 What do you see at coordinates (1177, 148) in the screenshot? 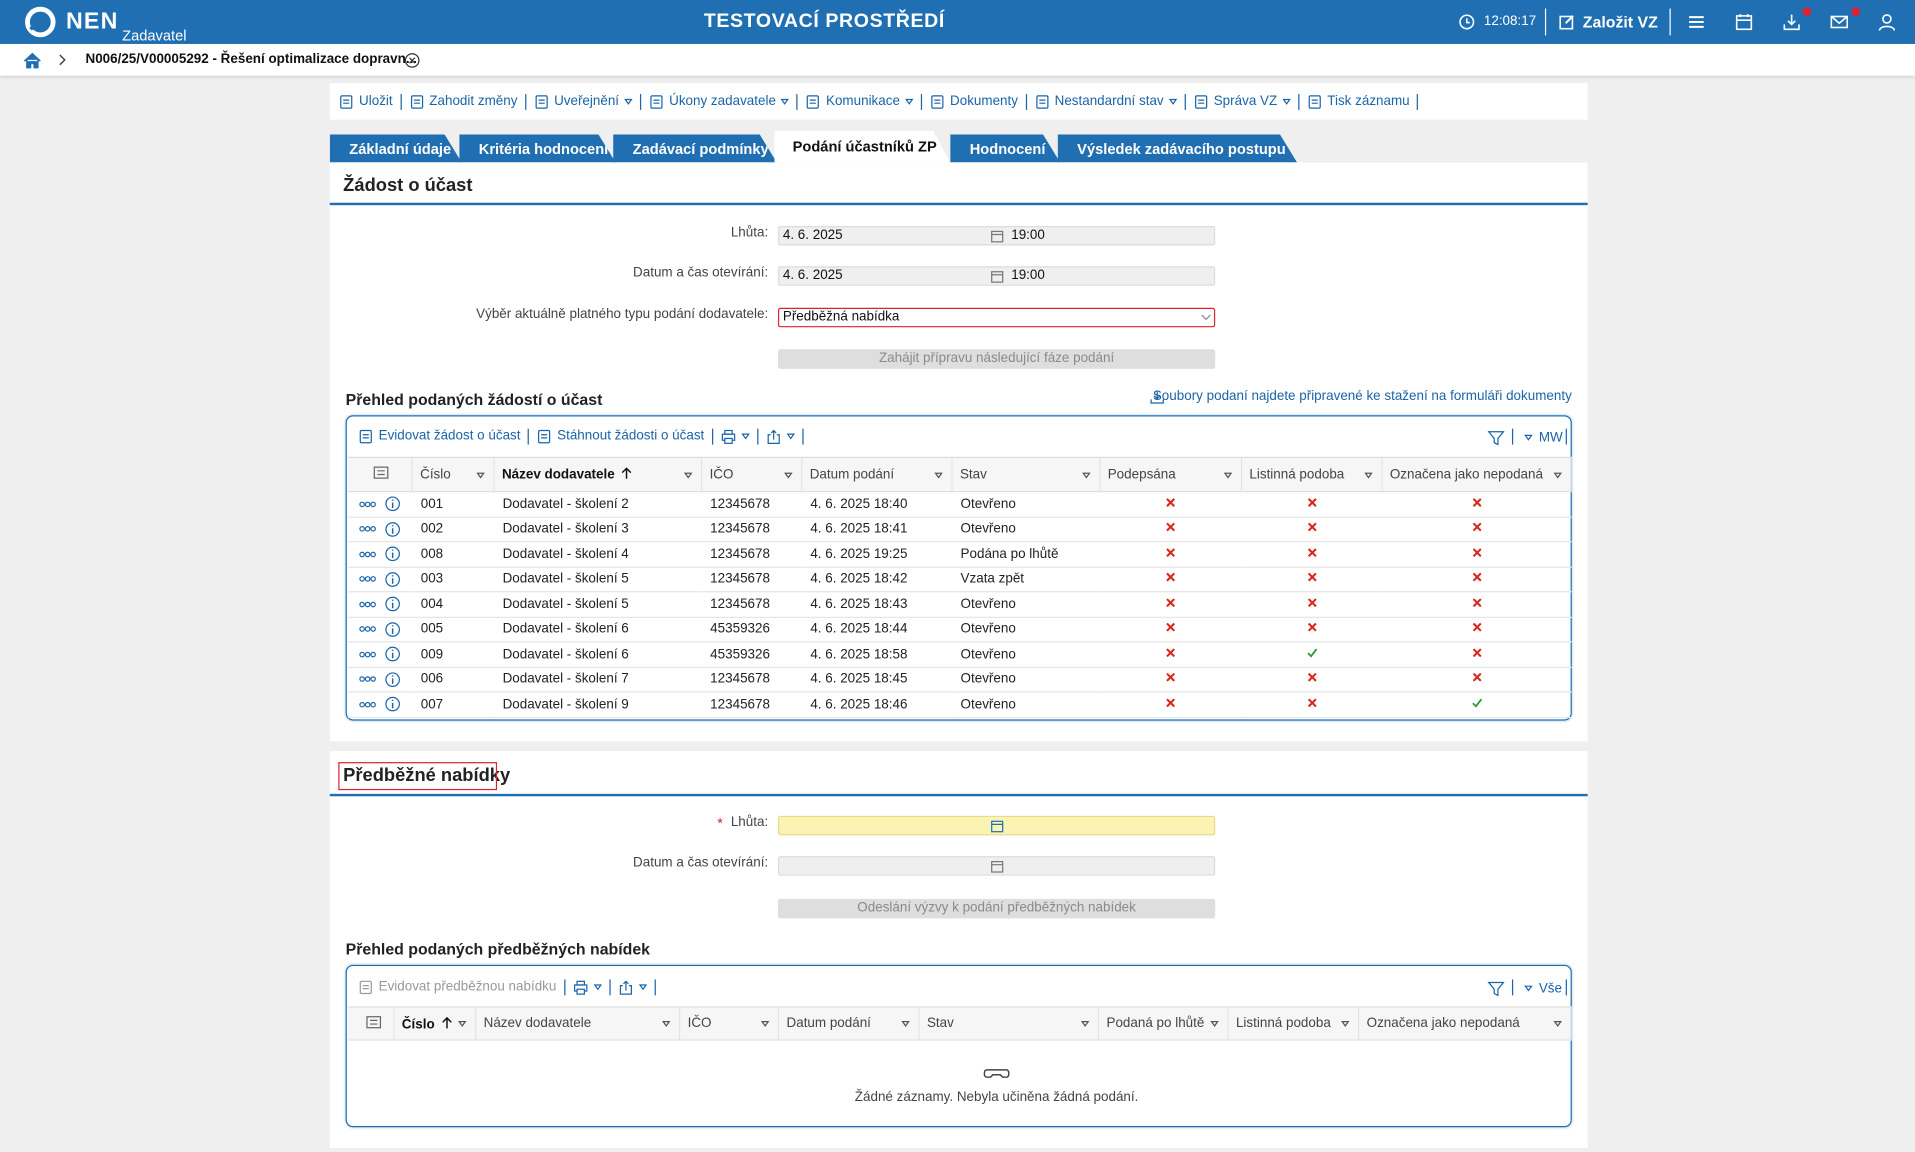
I see `tab: Výsledek zadávacího postupu` at bounding box center [1177, 148].